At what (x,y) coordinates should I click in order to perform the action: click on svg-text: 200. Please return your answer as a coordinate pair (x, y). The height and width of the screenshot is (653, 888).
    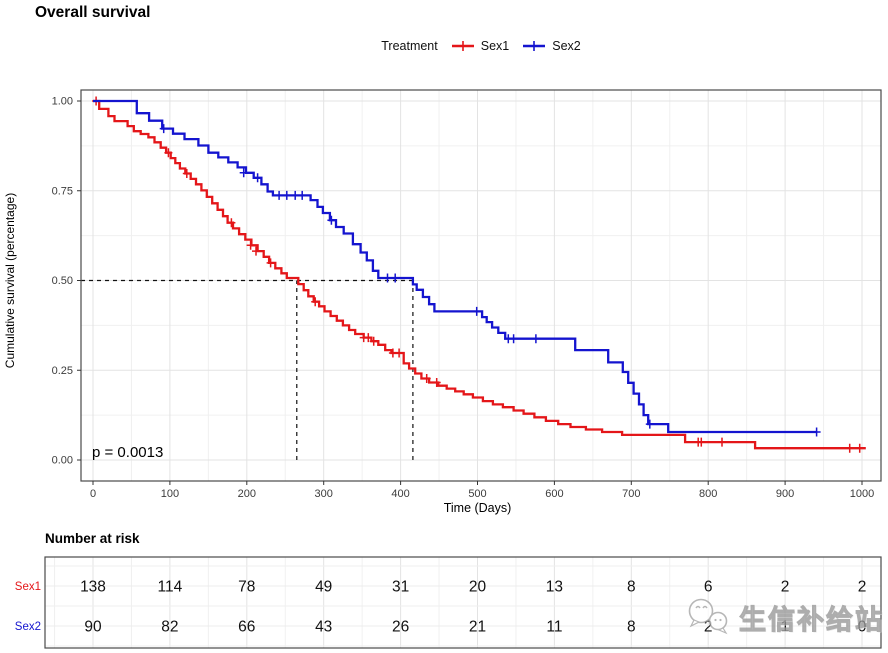
    Looking at the image, I should click on (247, 494).